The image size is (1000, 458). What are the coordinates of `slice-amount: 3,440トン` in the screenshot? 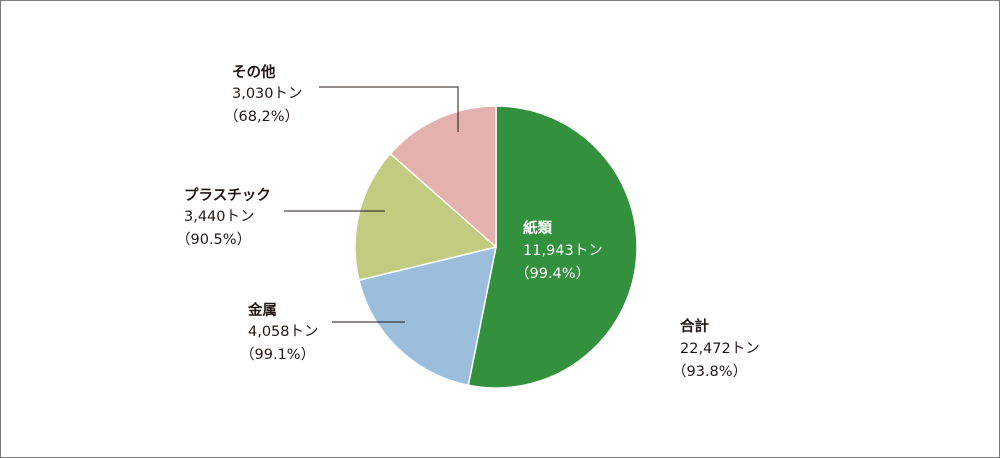 It's located at (219, 217).